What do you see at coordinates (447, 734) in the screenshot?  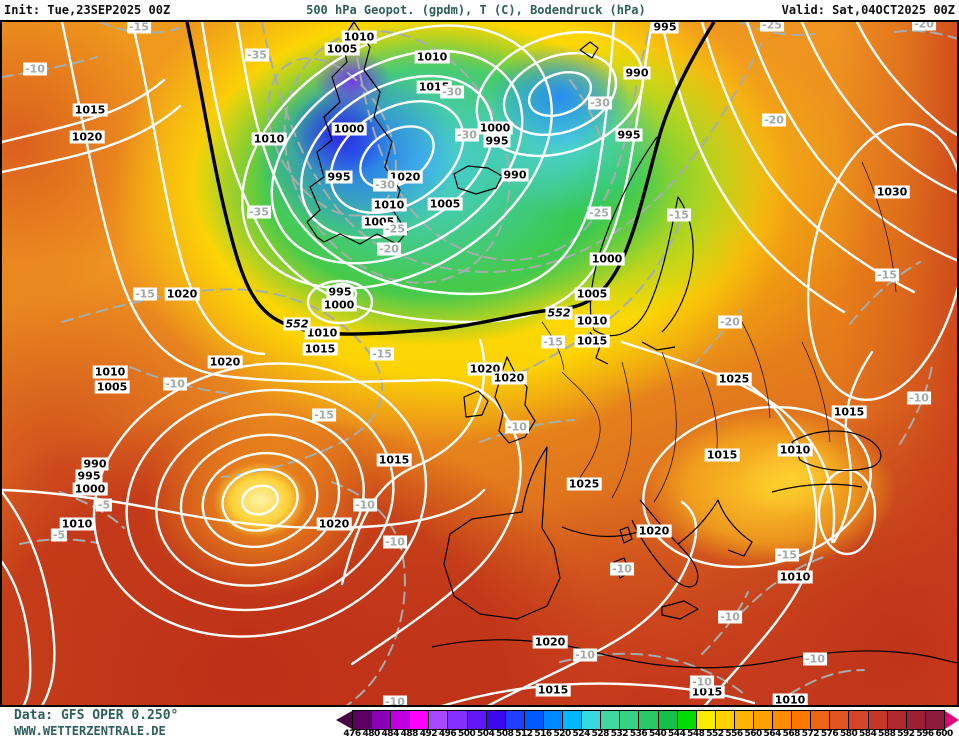 I see `colorbar-tick: 496` at bounding box center [447, 734].